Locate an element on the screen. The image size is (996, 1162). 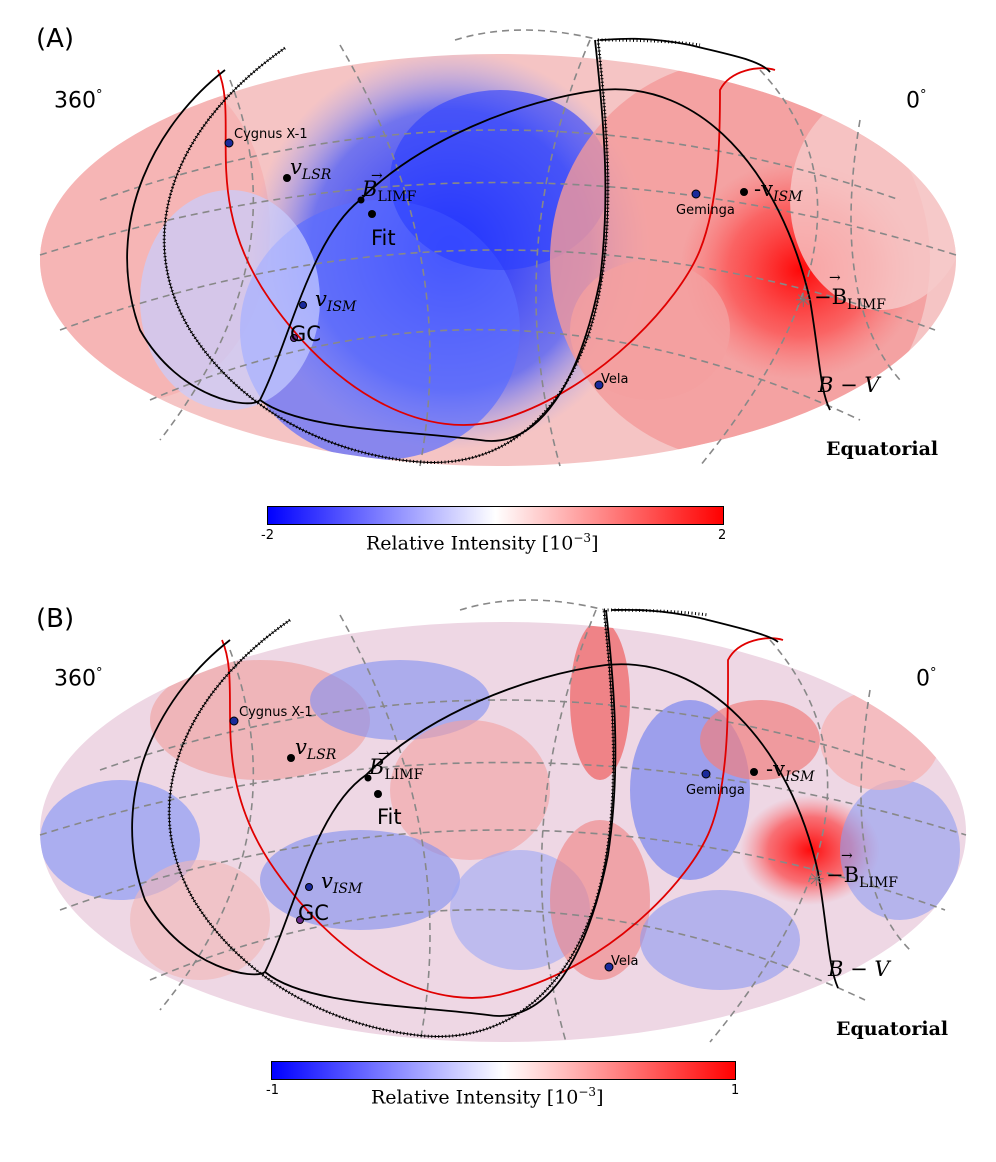
ra-left-label-a: 360° is located at coordinates (78, 101).